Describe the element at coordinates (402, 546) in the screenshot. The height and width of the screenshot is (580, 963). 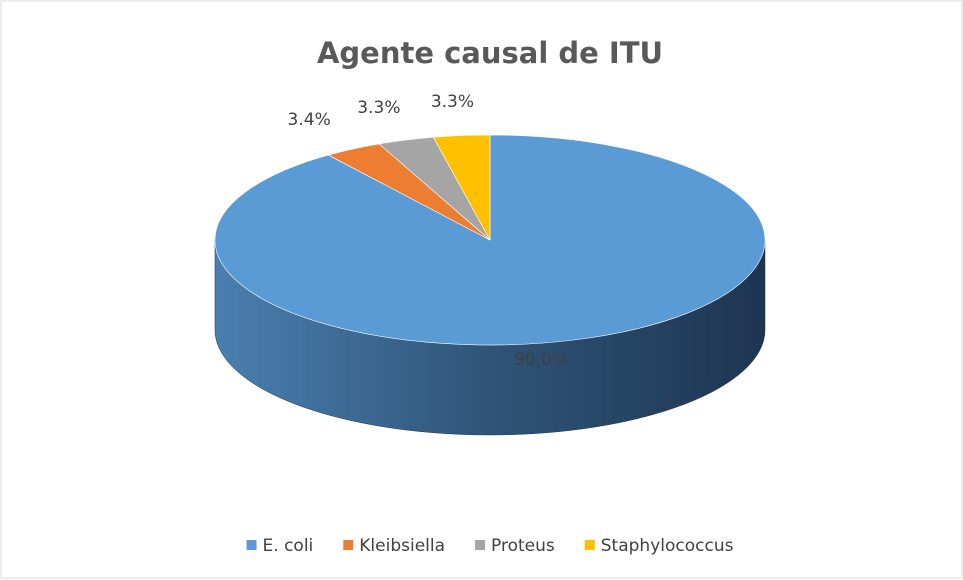
I see `legend-label: Kleibsiella` at that location.